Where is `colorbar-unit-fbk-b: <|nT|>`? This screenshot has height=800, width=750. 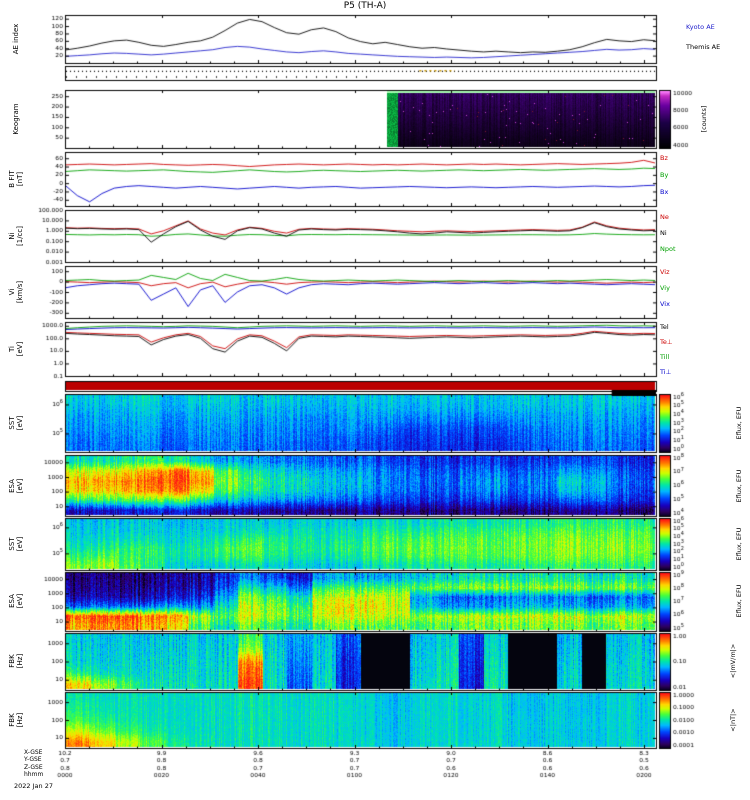 colorbar-unit-fbk-b: <|nT|> is located at coordinates (733, 720).